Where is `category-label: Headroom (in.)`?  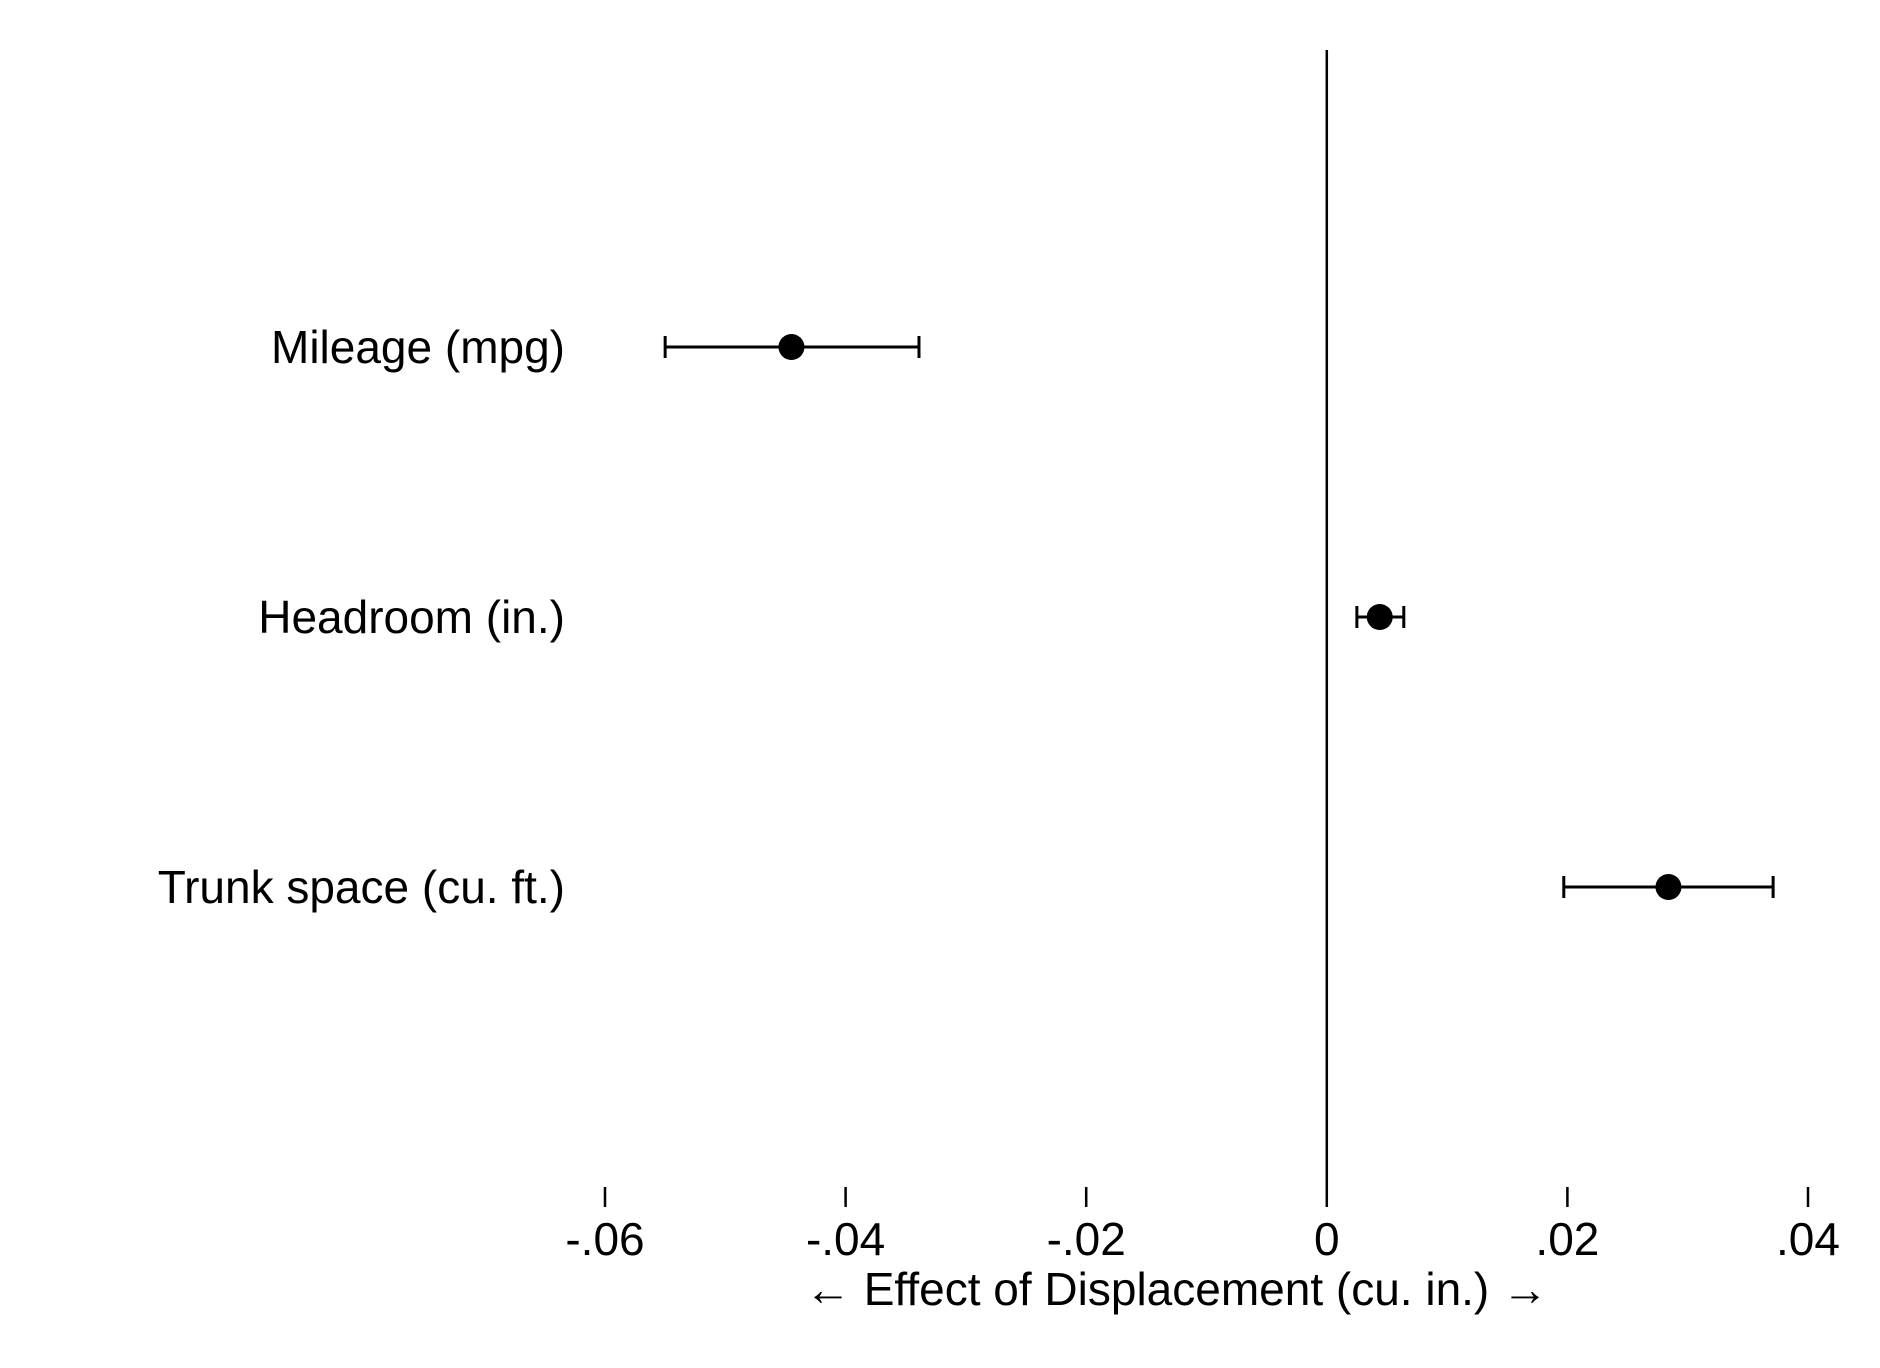
category-label: Headroom (in.) is located at coordinates (411, 617).